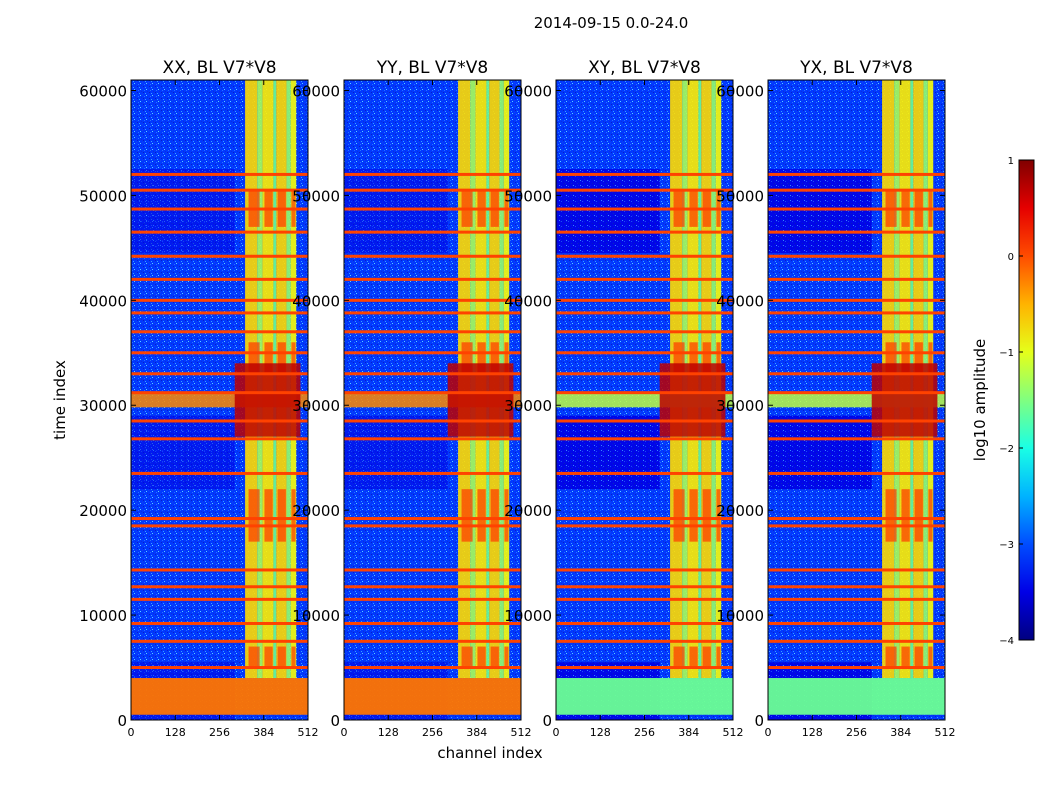 This screenshot has width=1050, height=800. Describe the element at coordinates (644, 68) in the screenshot. I see `panel-title: XY, BL V7*V8` at that location.